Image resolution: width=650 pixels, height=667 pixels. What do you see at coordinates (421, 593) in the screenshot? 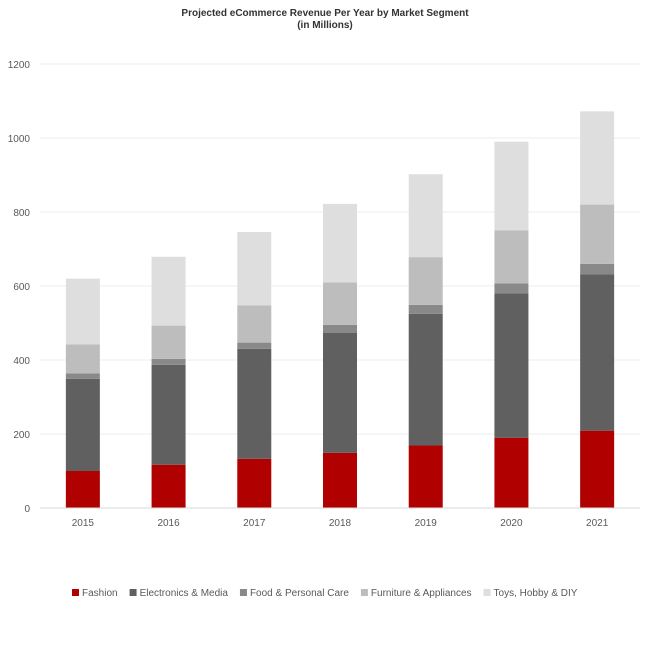
I see `legend-label: Furniture & Appliances` at bounding box center [421, 593].